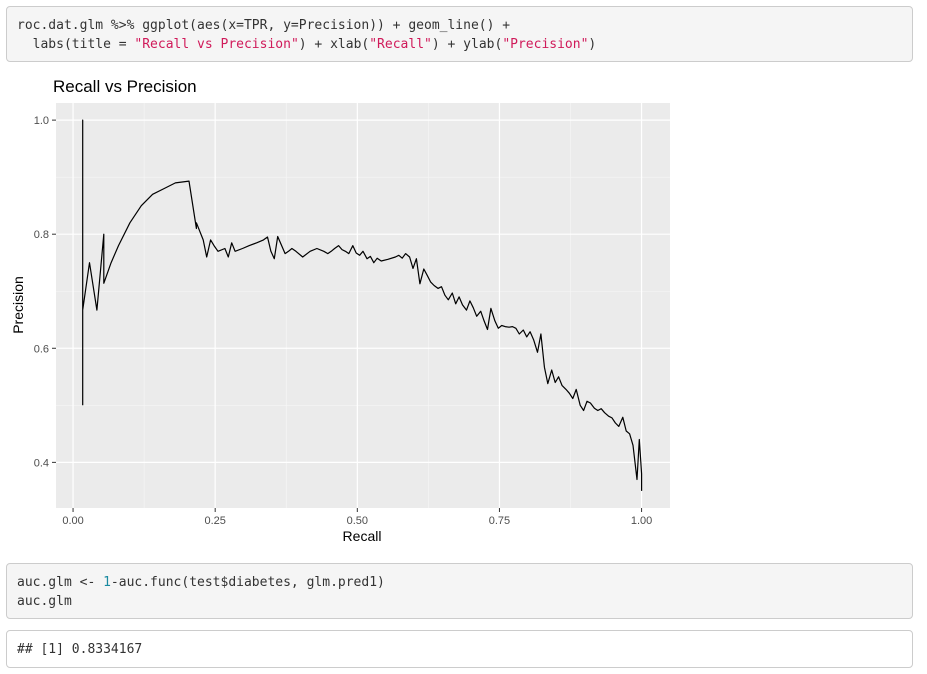 This screenshot has width=927, height=674. What do you see at coordinates (362, 536) in the screenshot?
I see `x-axis-title: Recall` at bounding box center [362, 536].